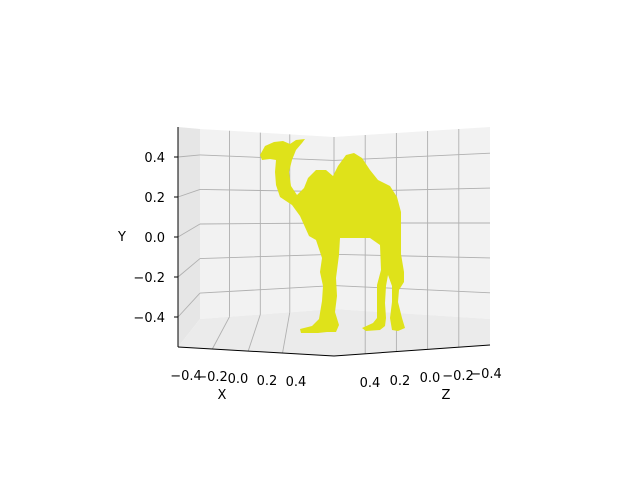 The image size is (640, 480). Describe the element at coordinates (154, 158) in the screenshot. I see `y-tick-label: 0.4` at that location.